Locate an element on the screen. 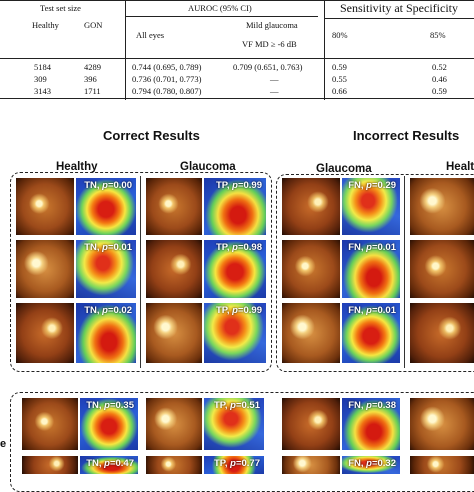  heatmap-image: TN, p=0.02 is located at coordinates (106, 333).